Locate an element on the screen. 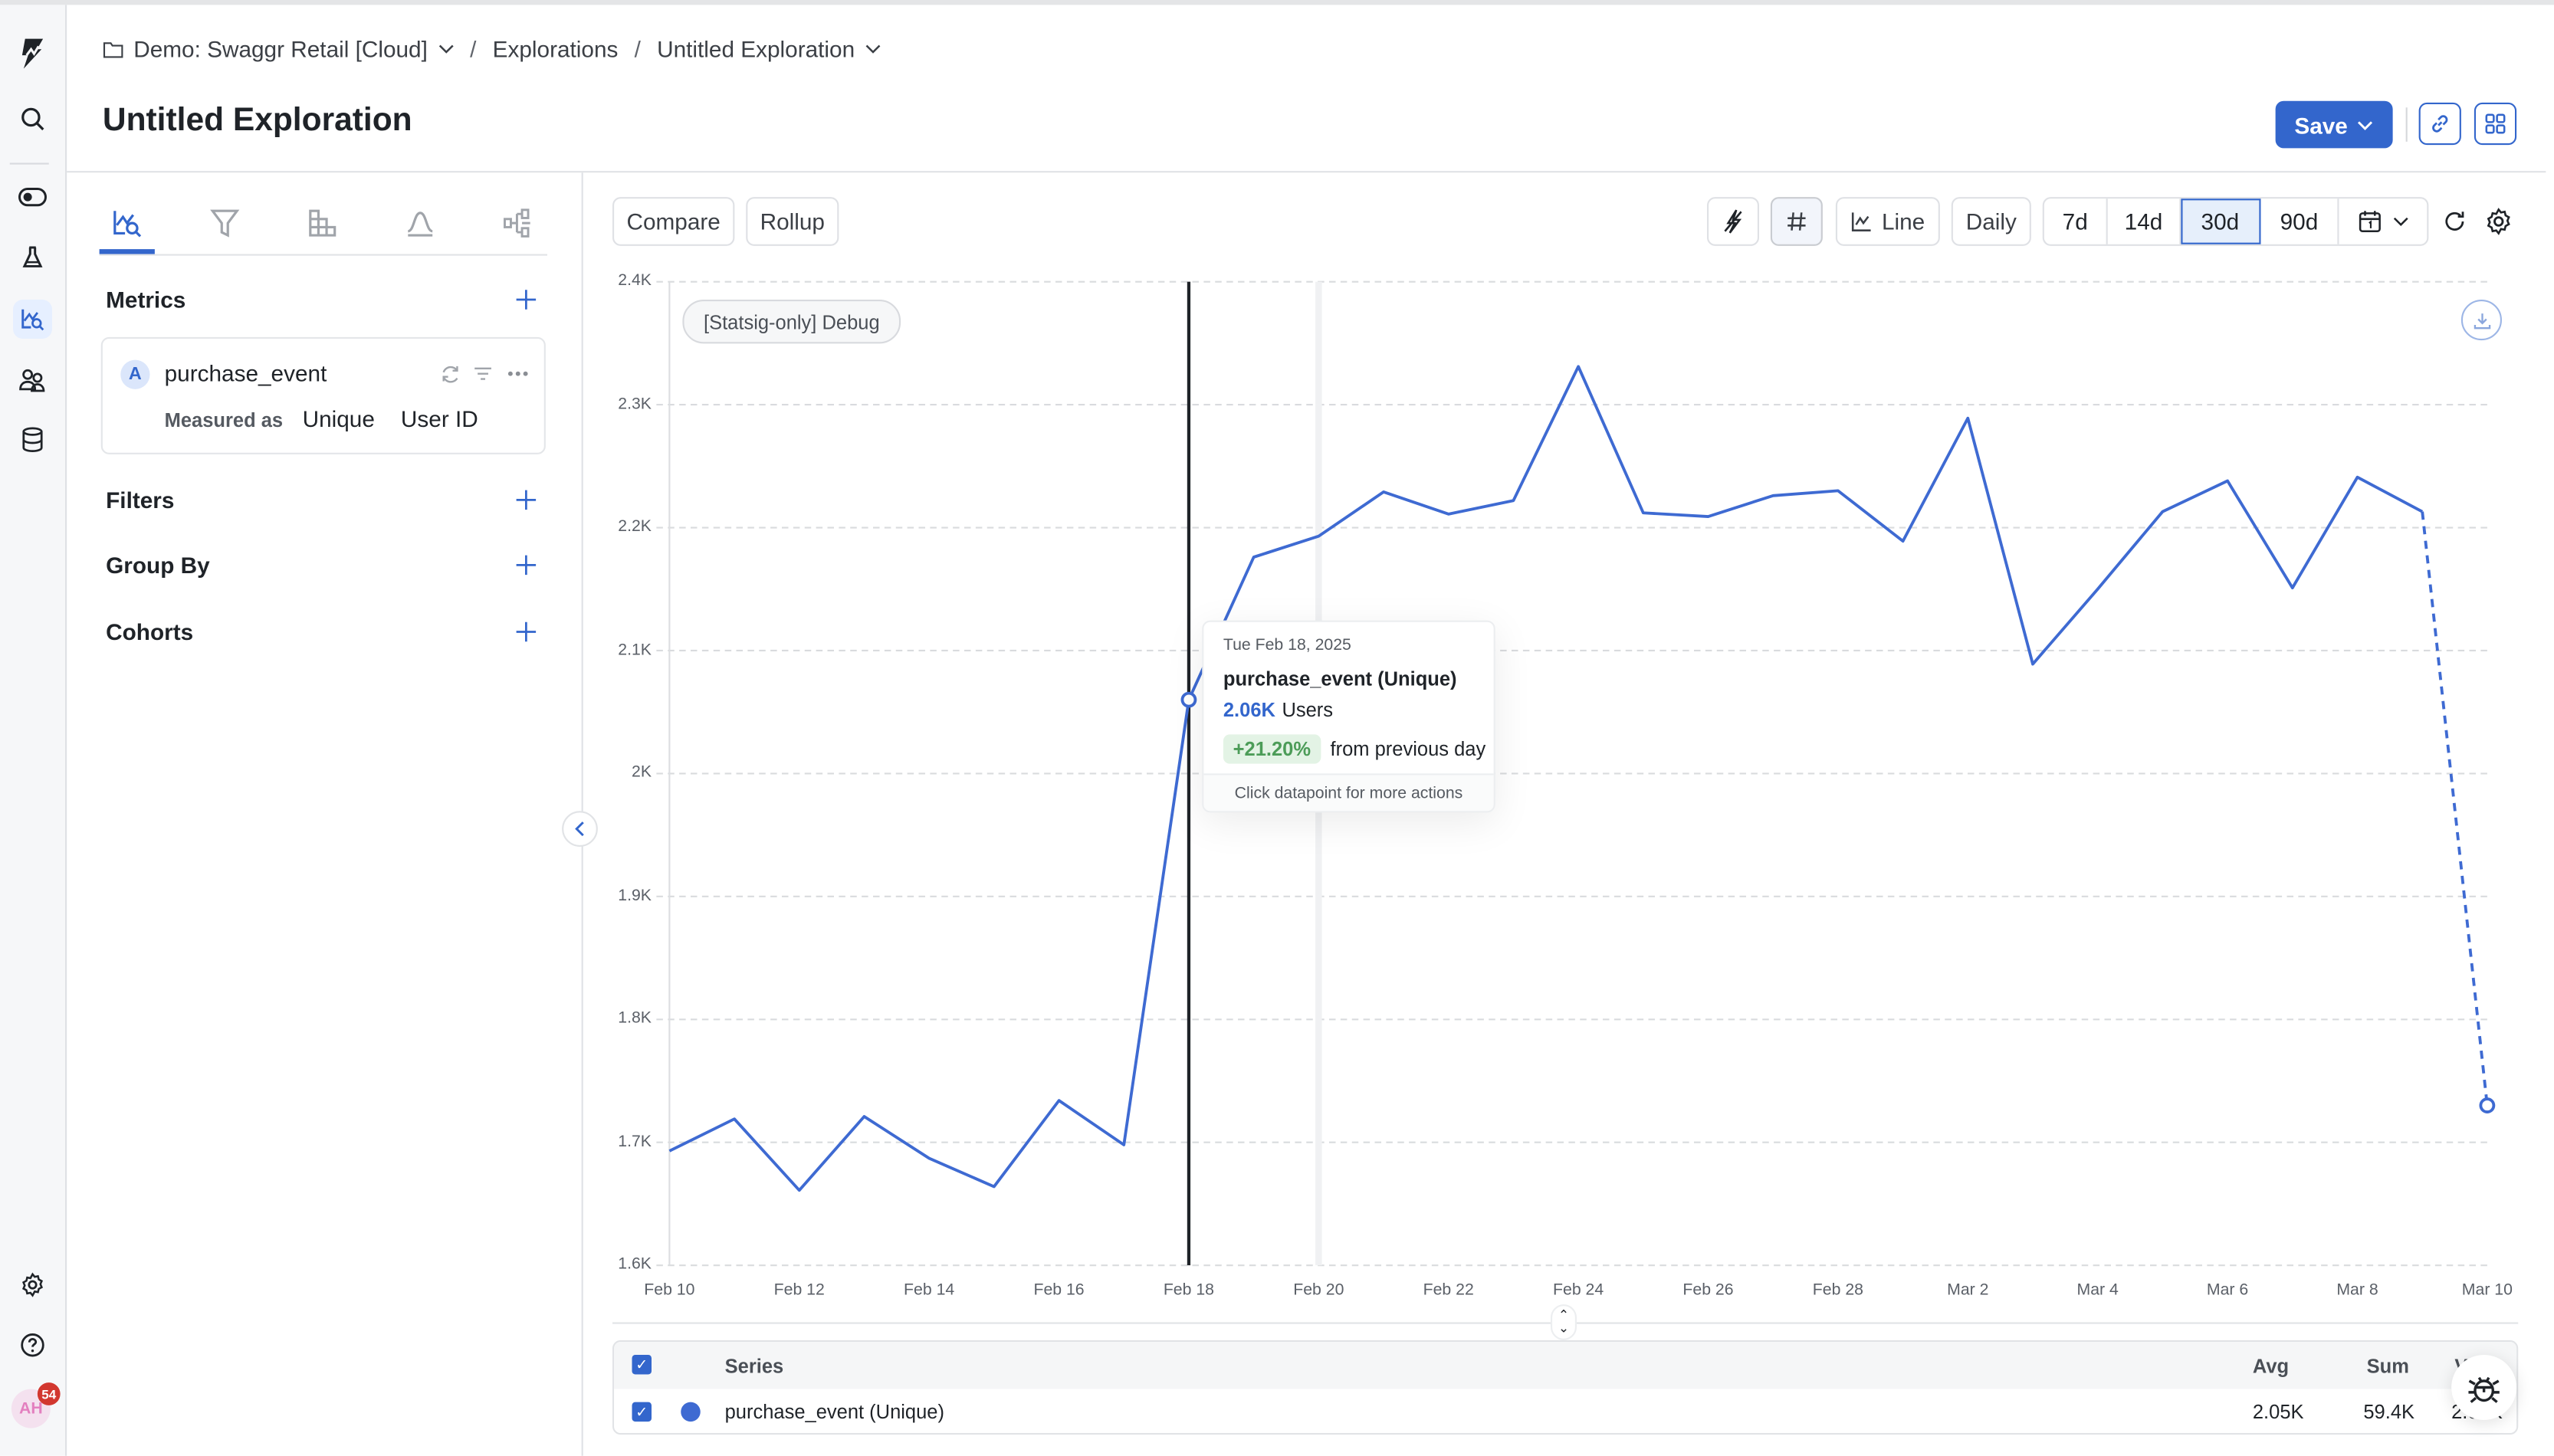 The image size is (2554, 1456). col-series: Series is located at coordinates (754, 1366).